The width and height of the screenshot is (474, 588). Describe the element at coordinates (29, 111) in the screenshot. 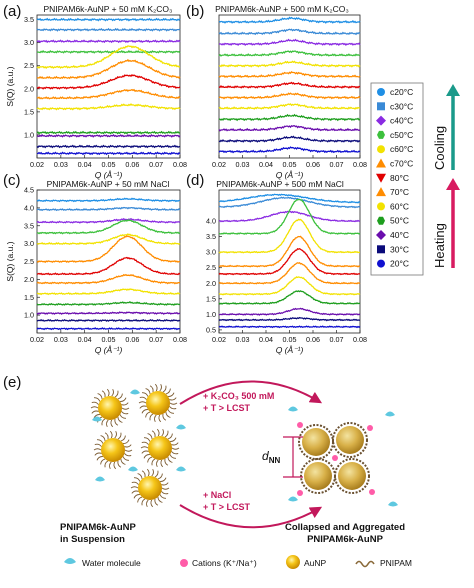

I see `y-tick-label: 1.5` at that location.